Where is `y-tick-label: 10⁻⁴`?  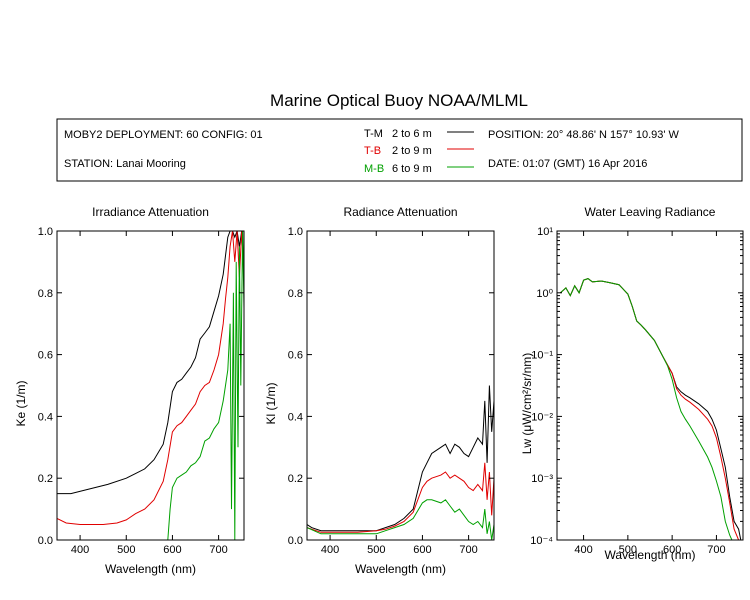 y-tick-label: 10⁻⁴ is located at coordinates (541, 541).